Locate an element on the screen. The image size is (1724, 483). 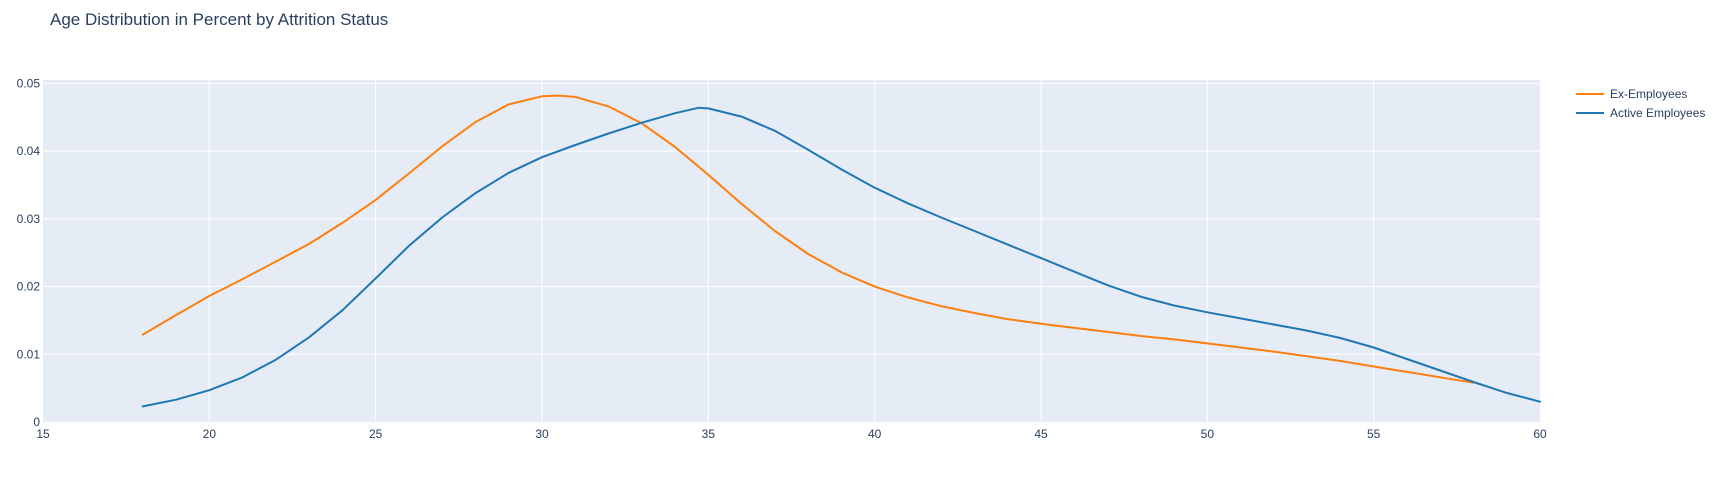
y-tick-label: 0.05 is located at coordinates (29, 83).